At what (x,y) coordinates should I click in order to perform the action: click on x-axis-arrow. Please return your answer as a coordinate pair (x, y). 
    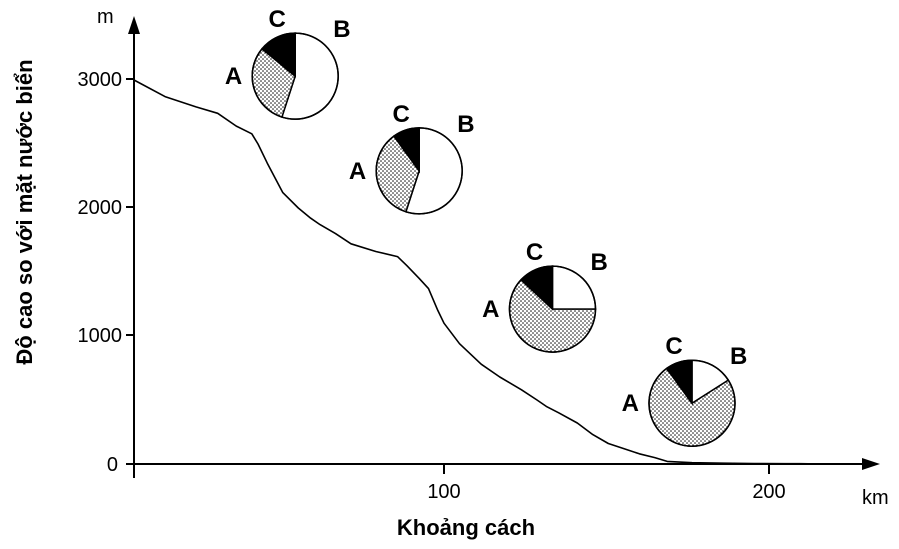
    Looking at the image, I should click on (871, 464).